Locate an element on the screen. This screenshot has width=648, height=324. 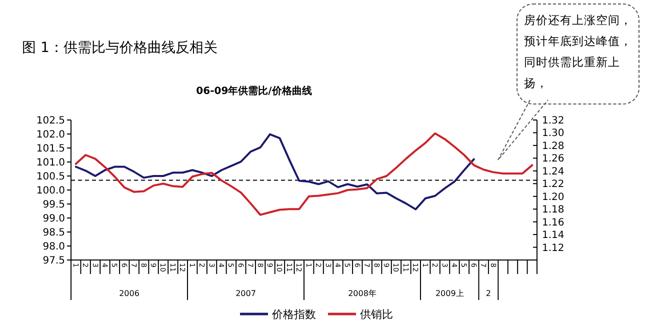
y2-tick-label: 1.20 is located at coordinates (553, 197).